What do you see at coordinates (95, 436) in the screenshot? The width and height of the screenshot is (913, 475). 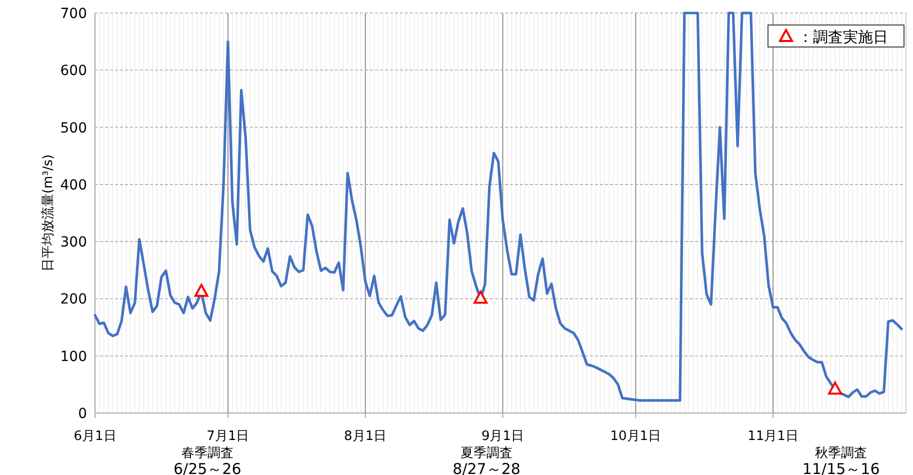 I see `x-tick-label: 6月1日` at bounding box center [95, 436].